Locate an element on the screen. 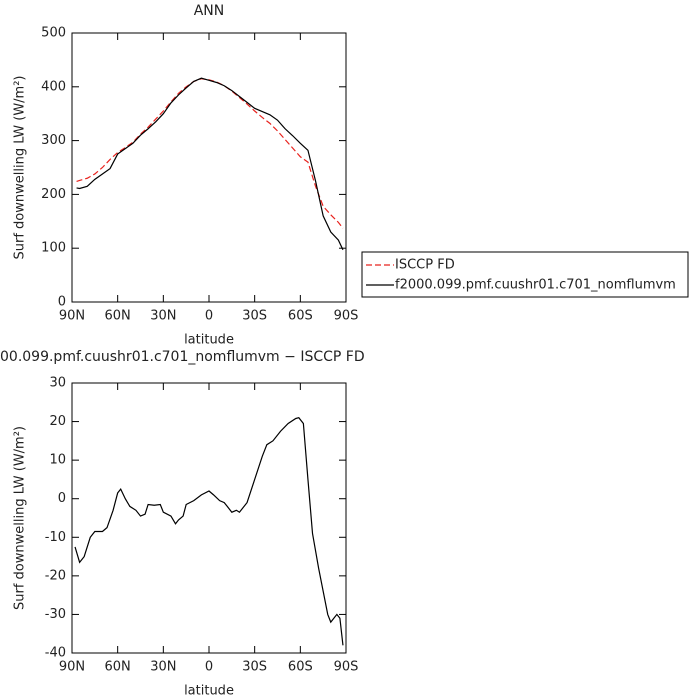  y-tick-label: -40 is located at coordinates (55, 653).